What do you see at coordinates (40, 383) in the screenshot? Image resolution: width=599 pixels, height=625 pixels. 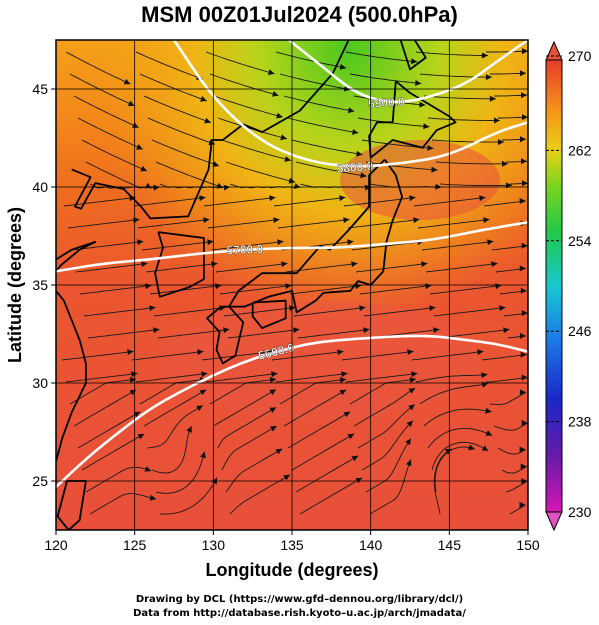 I see `y-tick-label: 30` at bounding box center [40, 383].